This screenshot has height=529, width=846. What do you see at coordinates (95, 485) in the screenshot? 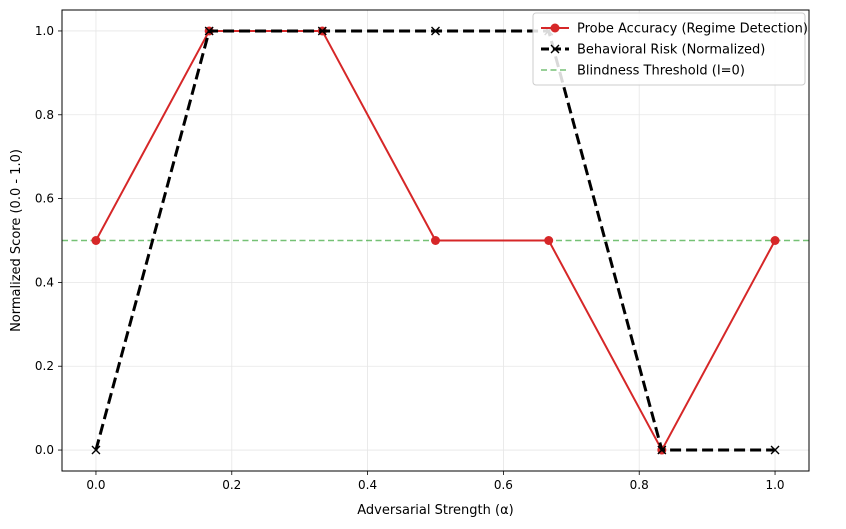
I see `x-tick-label: 0.0` at bounding box center [95, 485].